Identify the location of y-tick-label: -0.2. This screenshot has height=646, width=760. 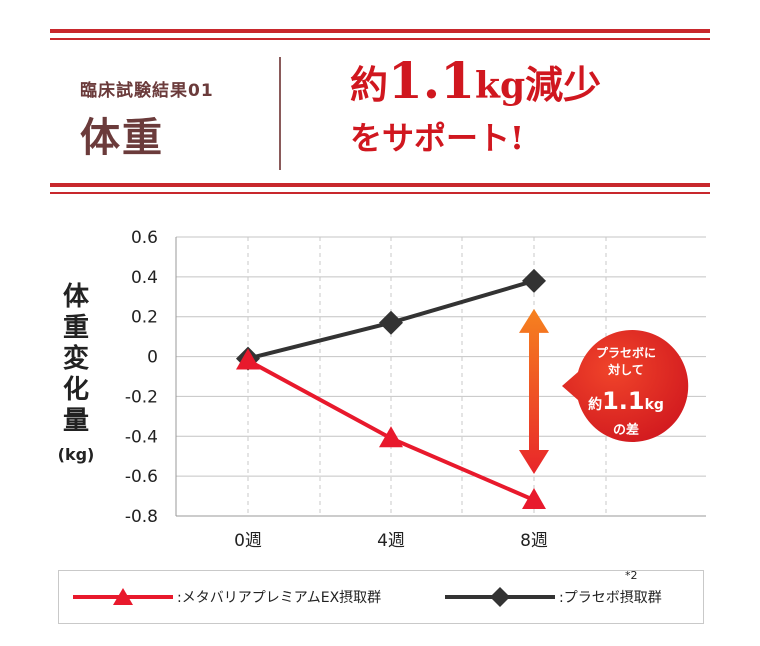
(141, 397).